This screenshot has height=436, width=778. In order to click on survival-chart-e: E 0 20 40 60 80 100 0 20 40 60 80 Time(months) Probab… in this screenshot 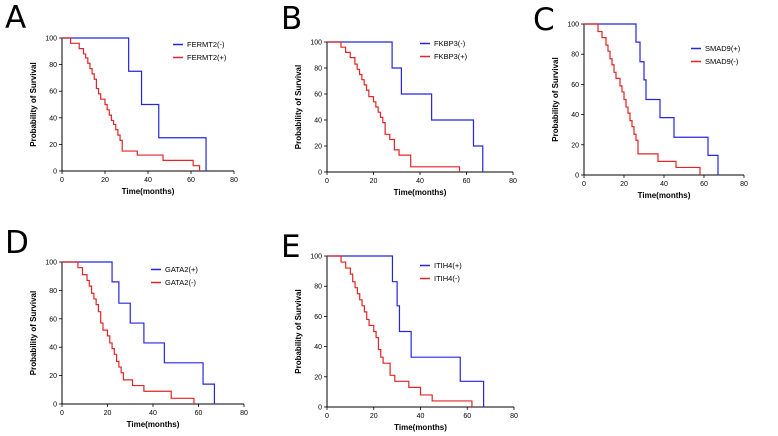, I will do `click(399, 330)`.